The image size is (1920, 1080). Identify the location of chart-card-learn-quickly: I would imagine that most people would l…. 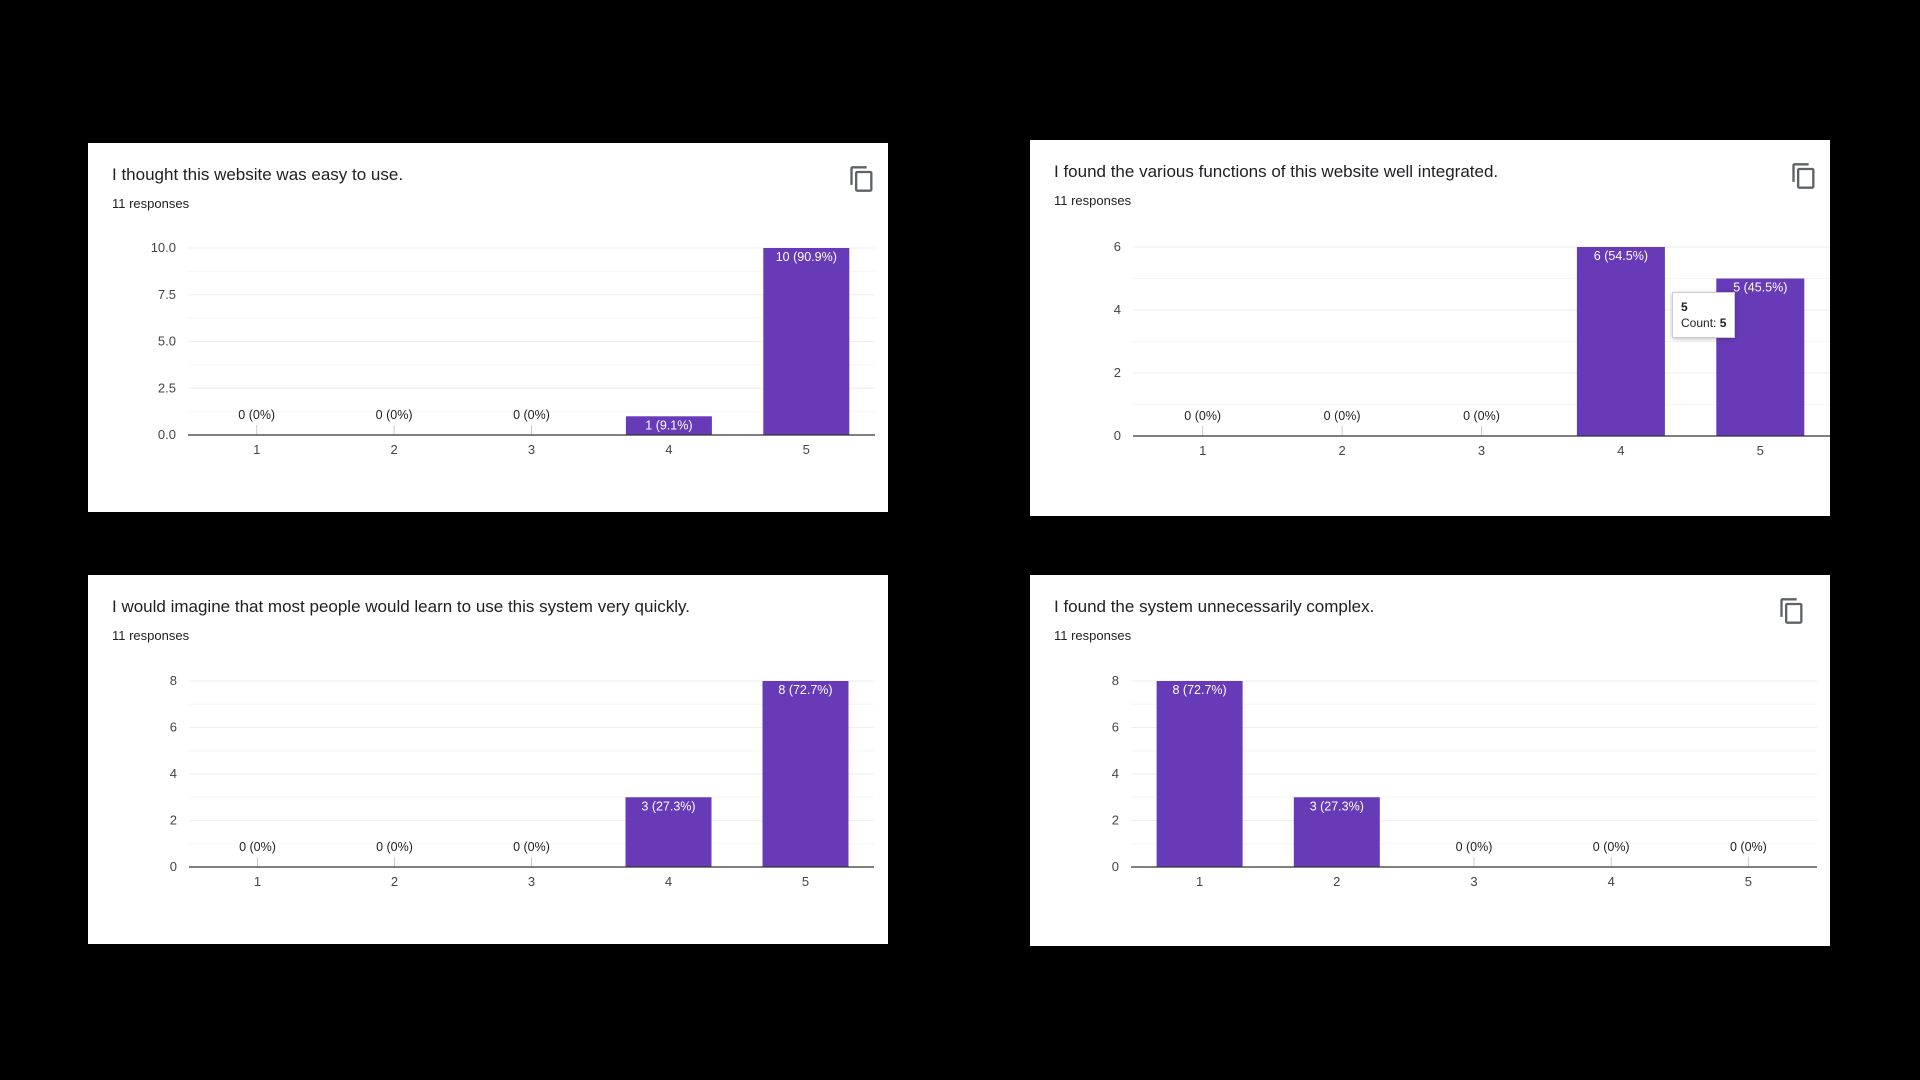
(488, 759).